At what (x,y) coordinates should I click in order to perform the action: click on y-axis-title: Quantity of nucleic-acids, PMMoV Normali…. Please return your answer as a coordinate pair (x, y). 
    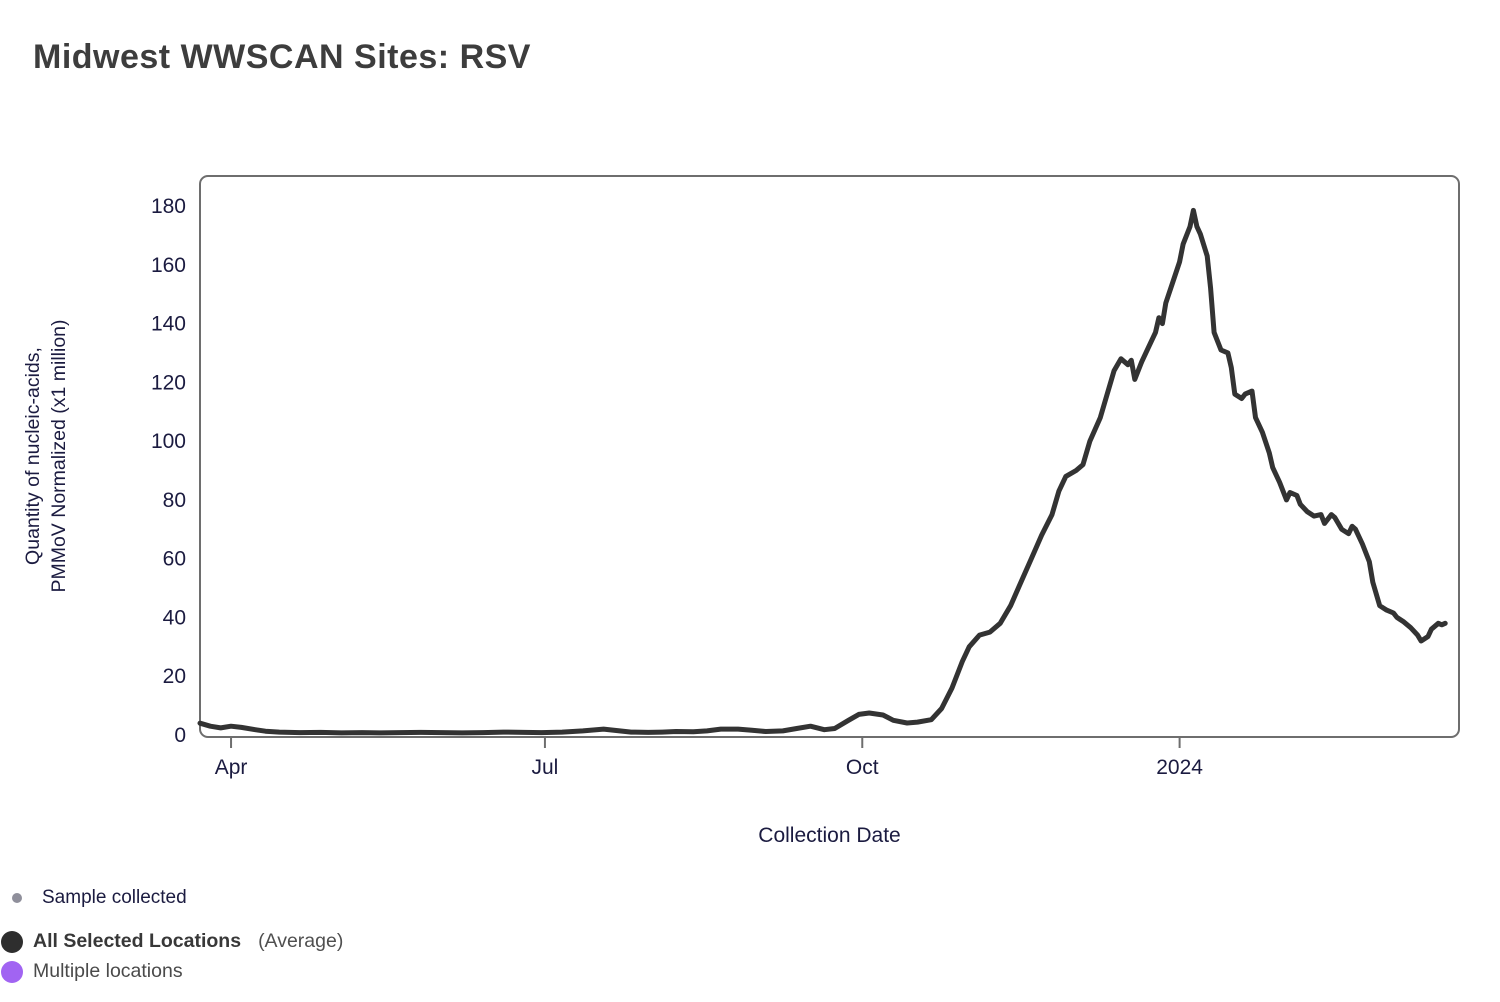
    Looking at the image, I should click on (47, 456).